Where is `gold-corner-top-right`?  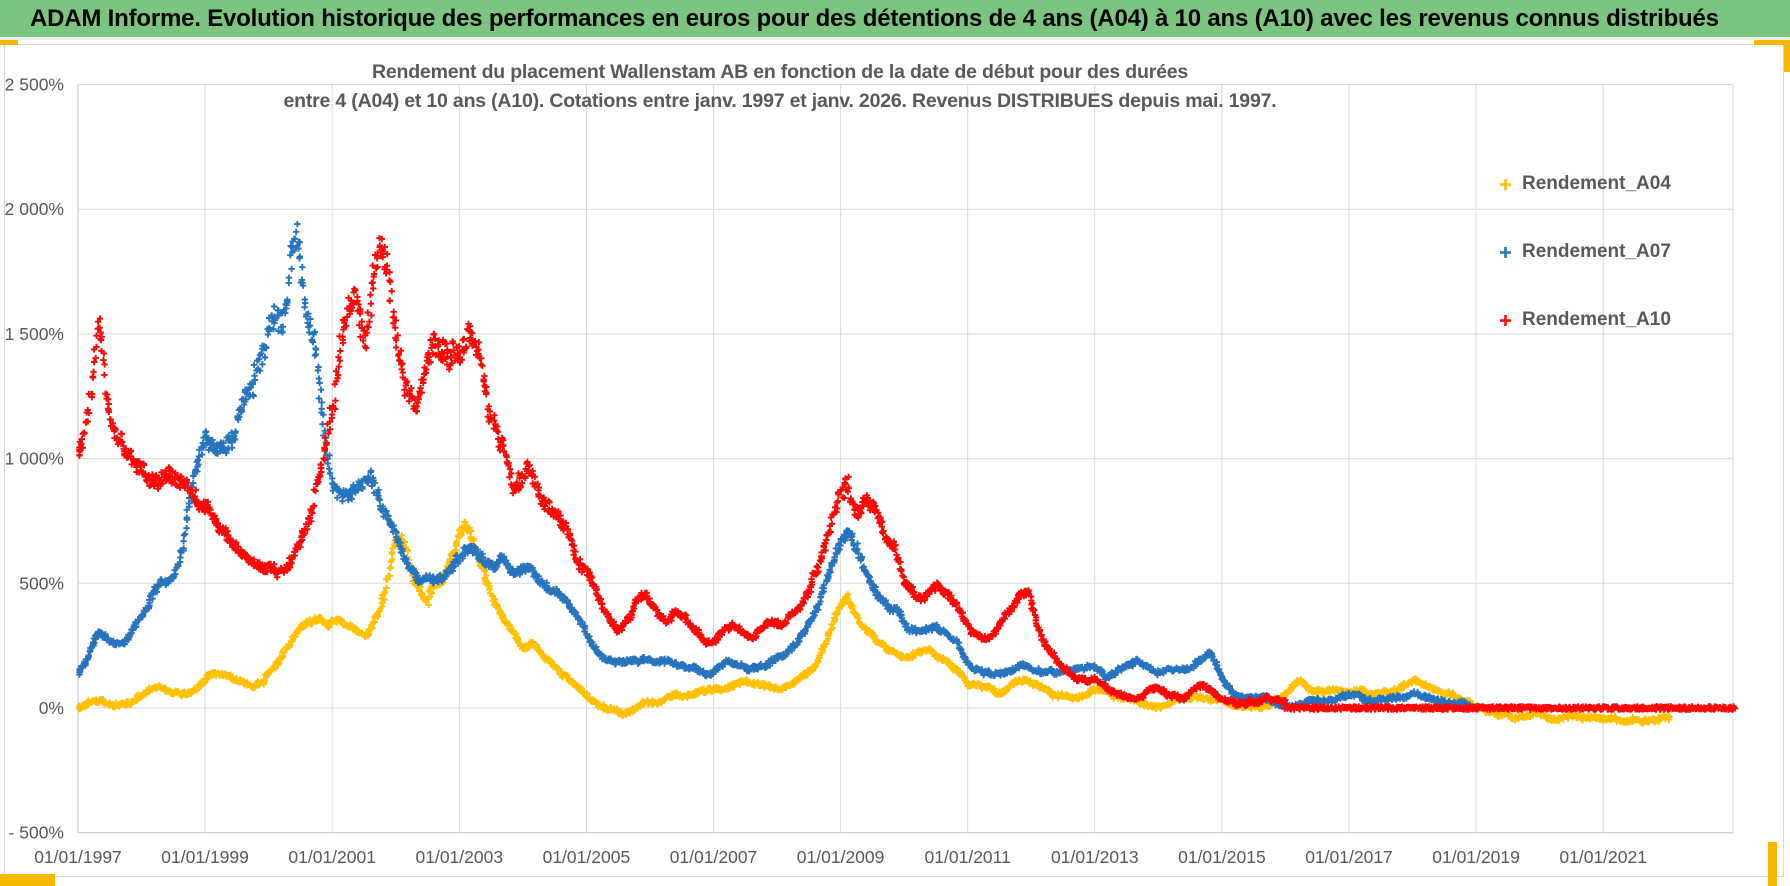 gold-corner-top-right is located at coordinates (1772, 42).